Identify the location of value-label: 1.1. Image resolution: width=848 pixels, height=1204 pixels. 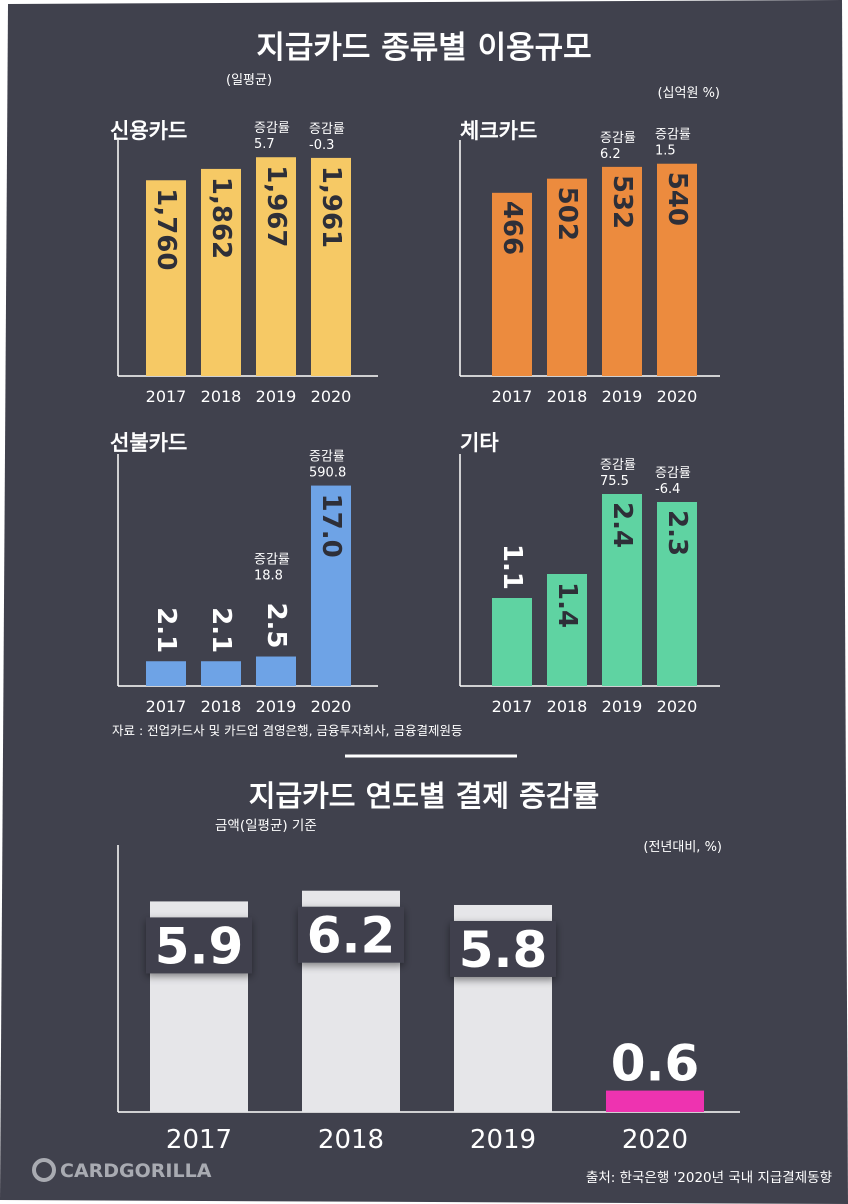
(512, 567).